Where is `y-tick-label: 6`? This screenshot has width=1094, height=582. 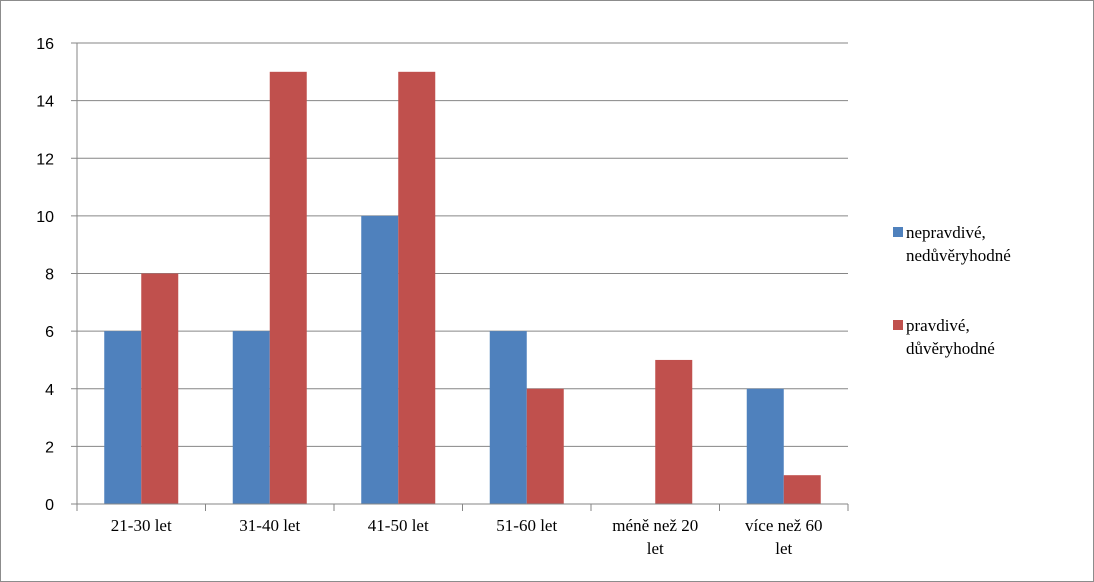 y-tick-label: 6 is located at coordinates (49, 332).